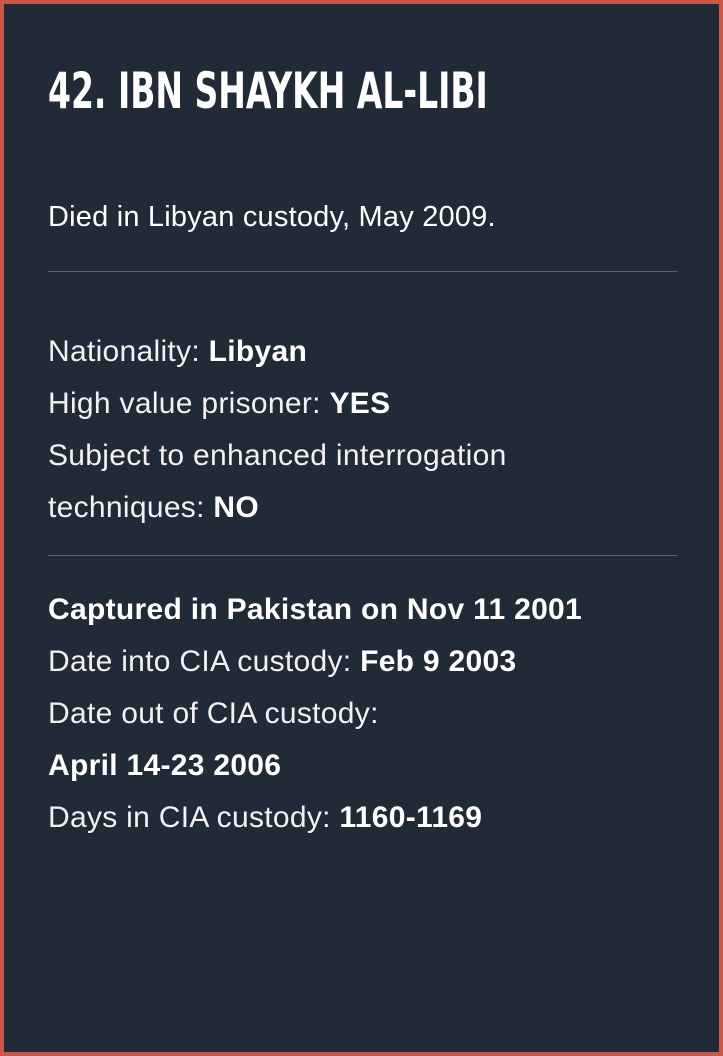 This screenshot has height=1056, width=723. I want to click on high-value-prisoner-value: YES, so click(360, 403).